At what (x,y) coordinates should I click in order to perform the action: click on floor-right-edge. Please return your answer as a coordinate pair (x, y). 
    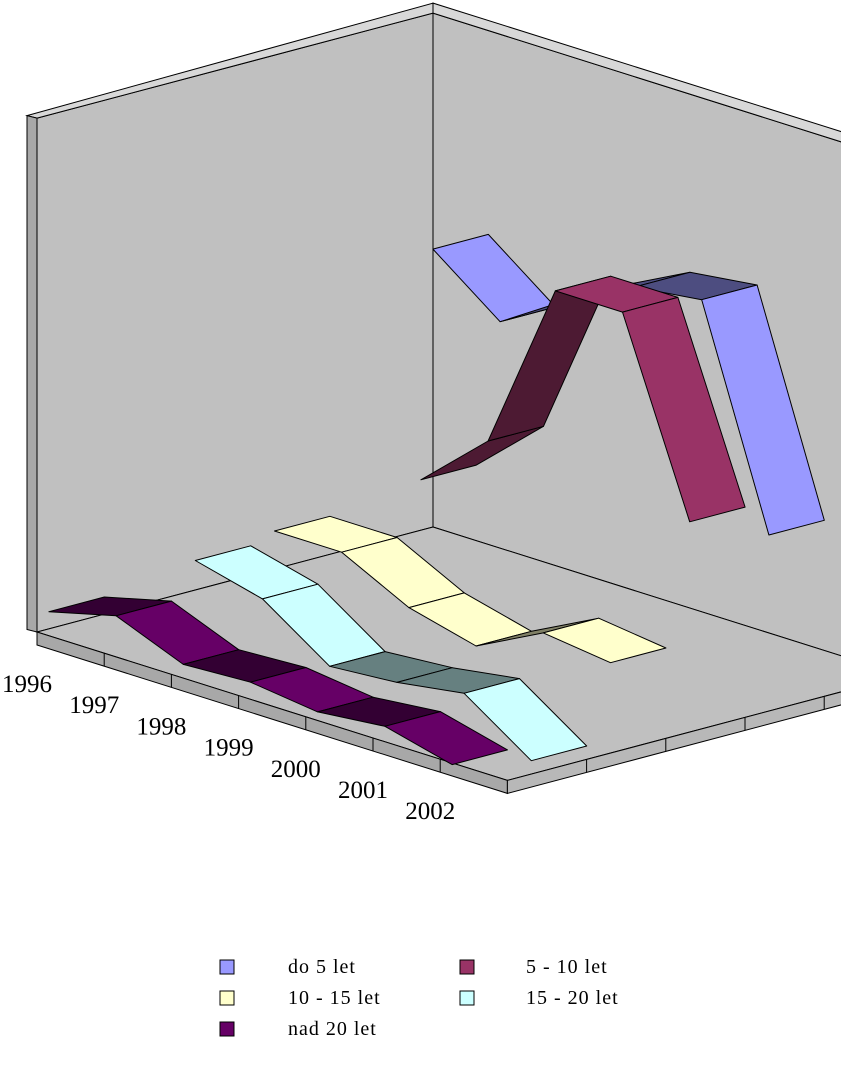
    Looking at the image, I should click on (673, 743).